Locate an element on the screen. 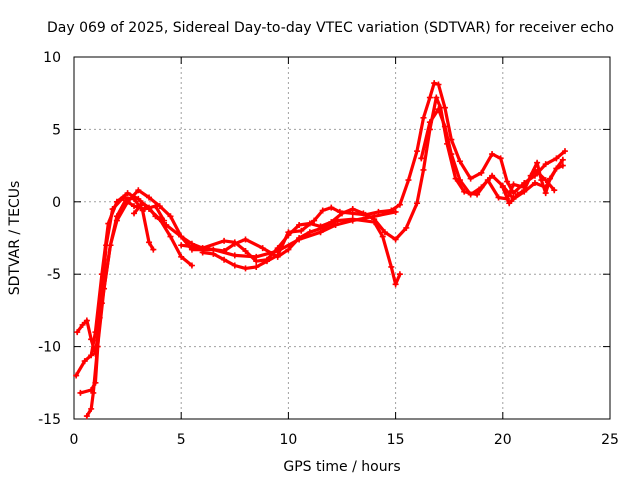  y-tick-label: 5 is located at coordinates (56, 130).